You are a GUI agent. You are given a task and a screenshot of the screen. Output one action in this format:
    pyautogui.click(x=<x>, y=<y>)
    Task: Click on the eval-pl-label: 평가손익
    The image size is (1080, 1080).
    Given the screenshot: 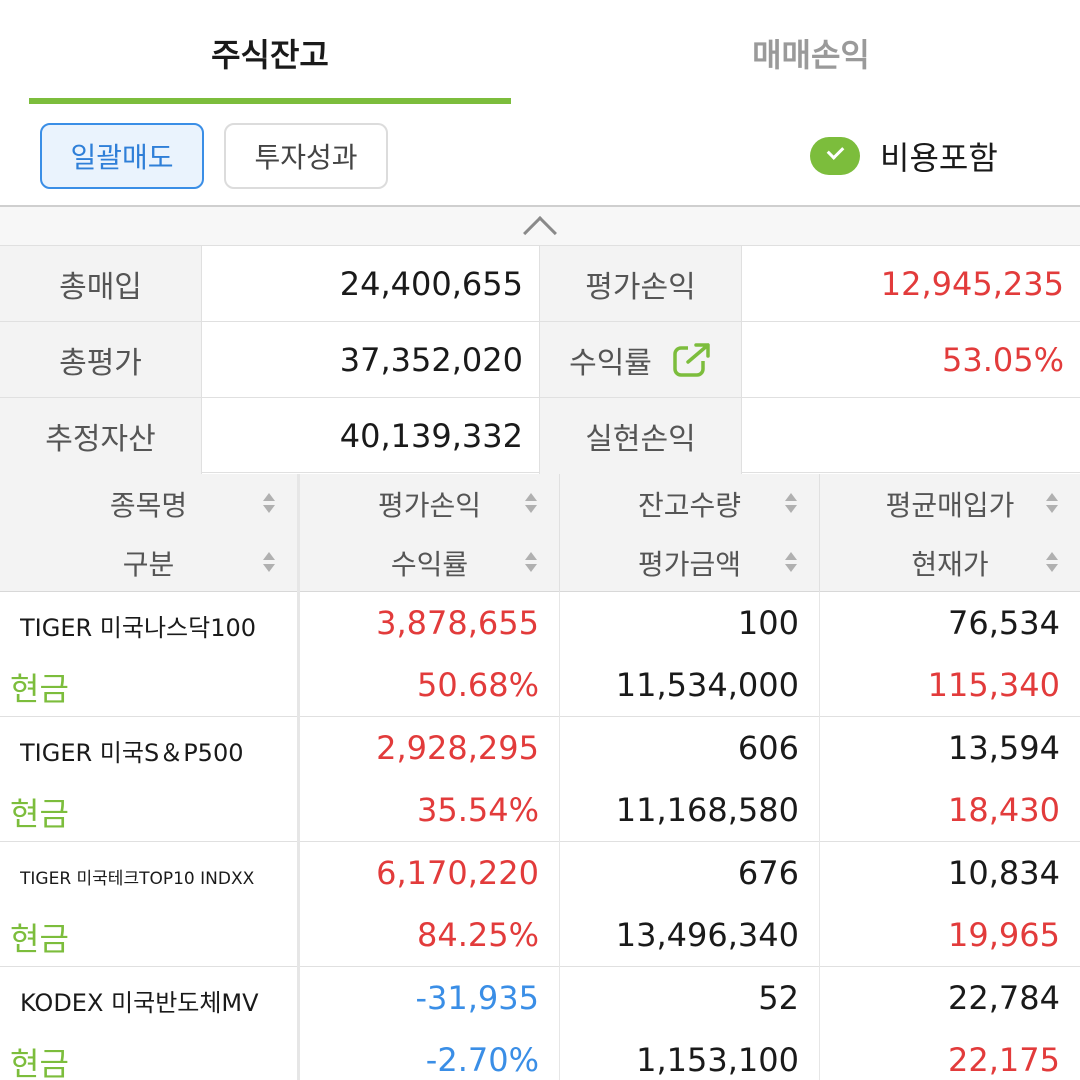 What is the action you would take?
    pyautogui.click(x=641, y=284)
    